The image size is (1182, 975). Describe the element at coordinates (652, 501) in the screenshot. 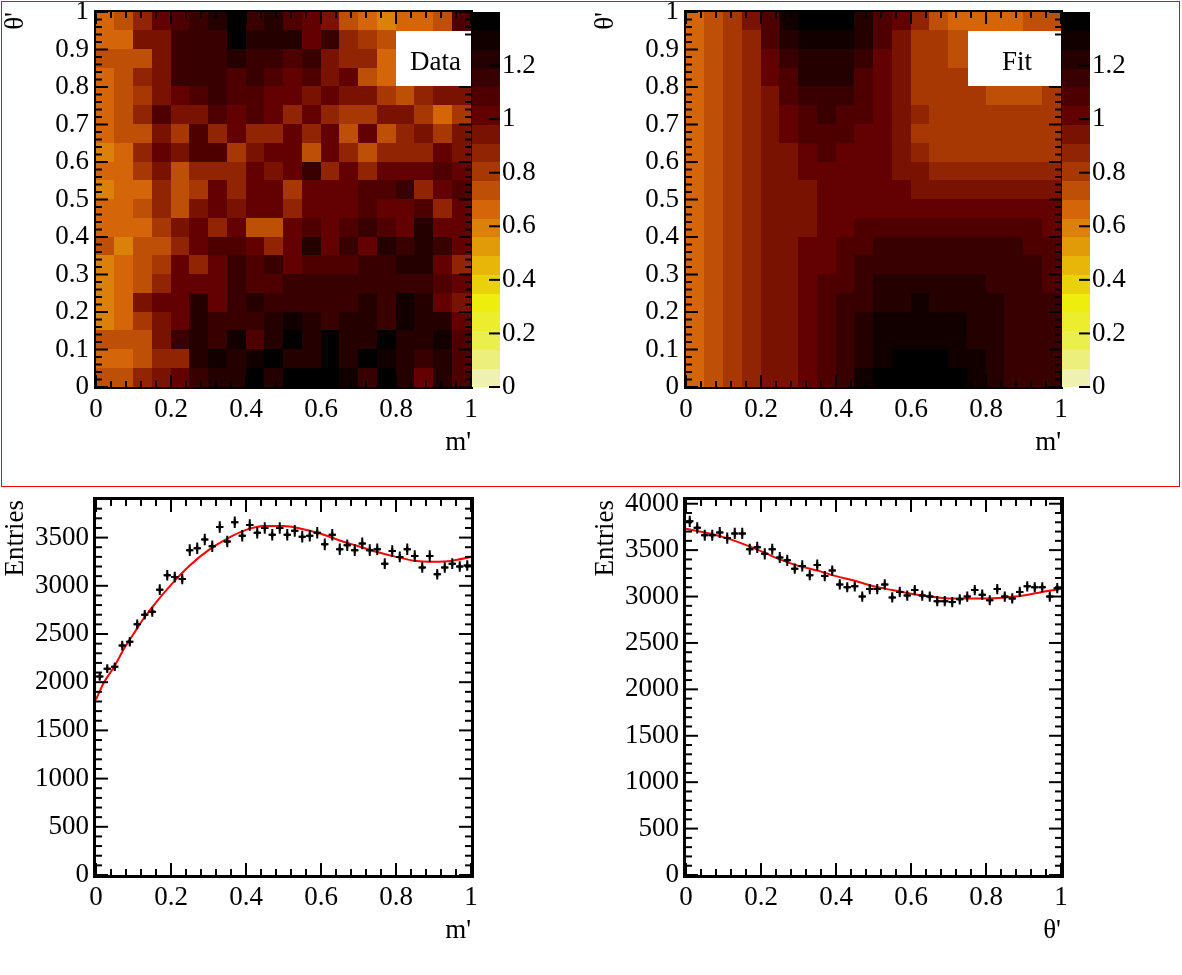

I see `y-tick-label: 4000` at that location.